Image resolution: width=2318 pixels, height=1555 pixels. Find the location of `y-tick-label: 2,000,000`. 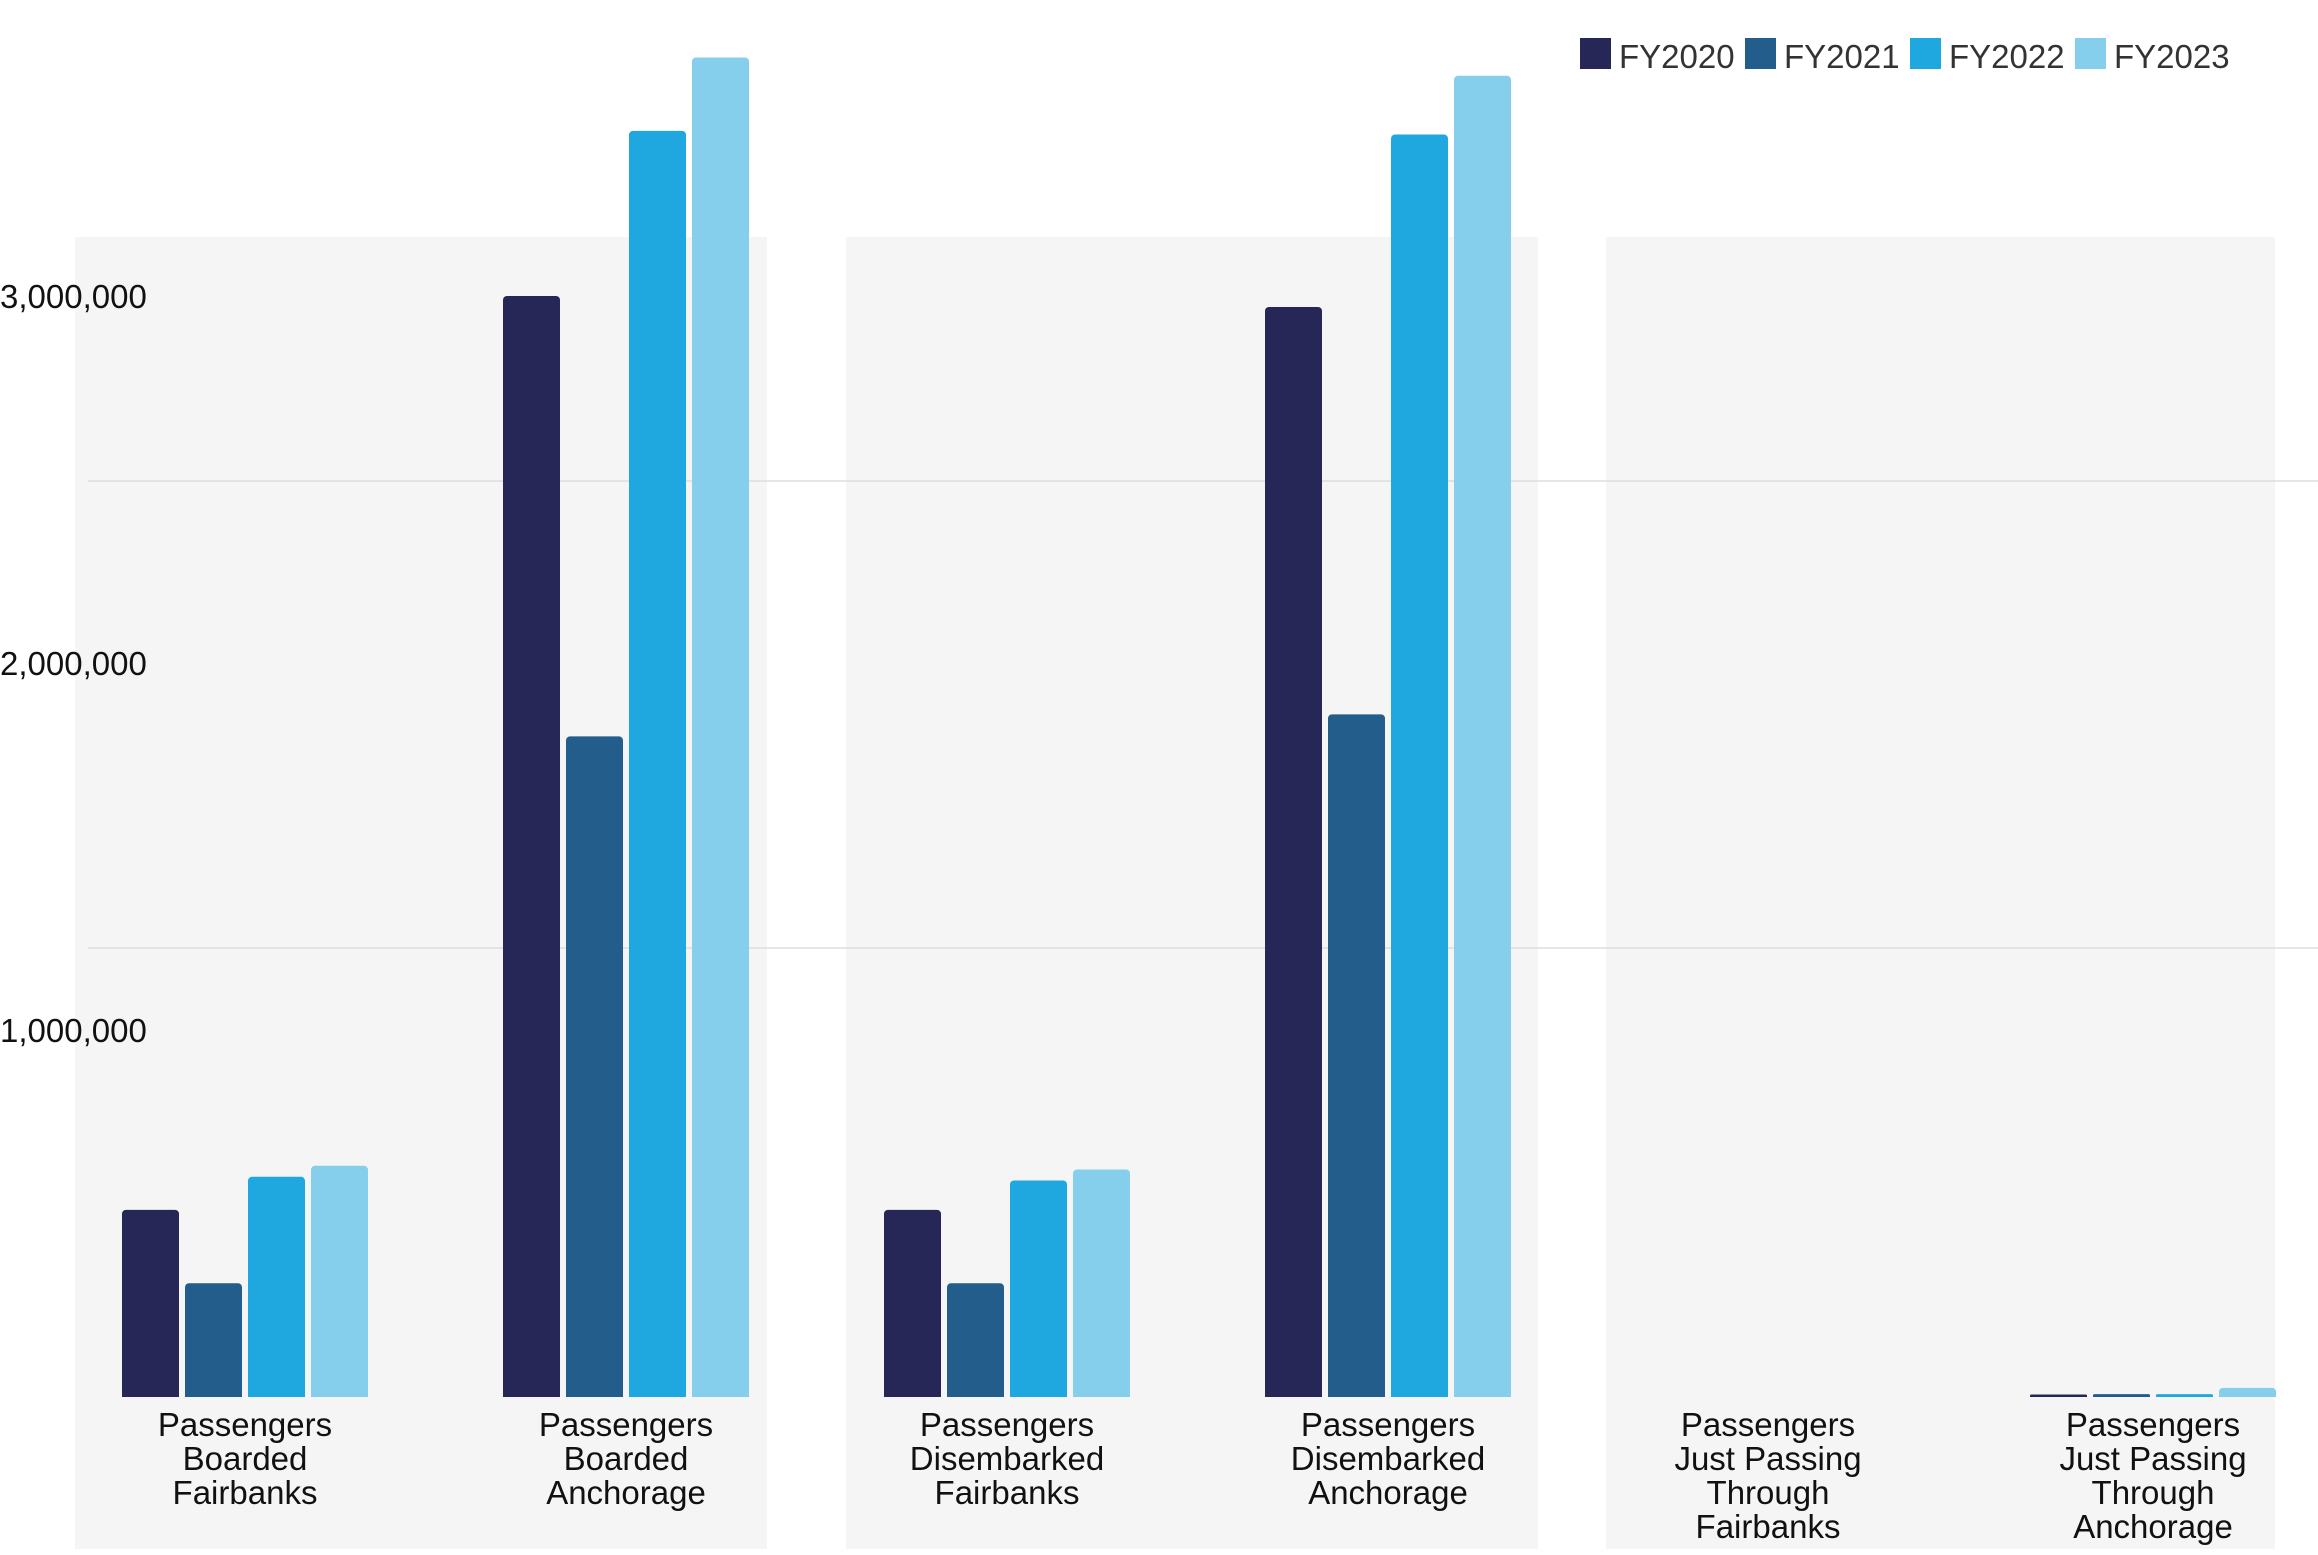

y-tick-label: 2,000,000 is located at coordinates (73, 663).